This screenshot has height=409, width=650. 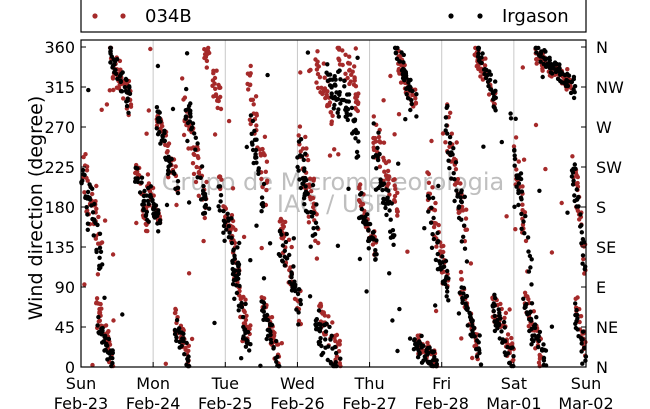 I want to click on legend: 034B Irgason, so click(x=333, y=16).